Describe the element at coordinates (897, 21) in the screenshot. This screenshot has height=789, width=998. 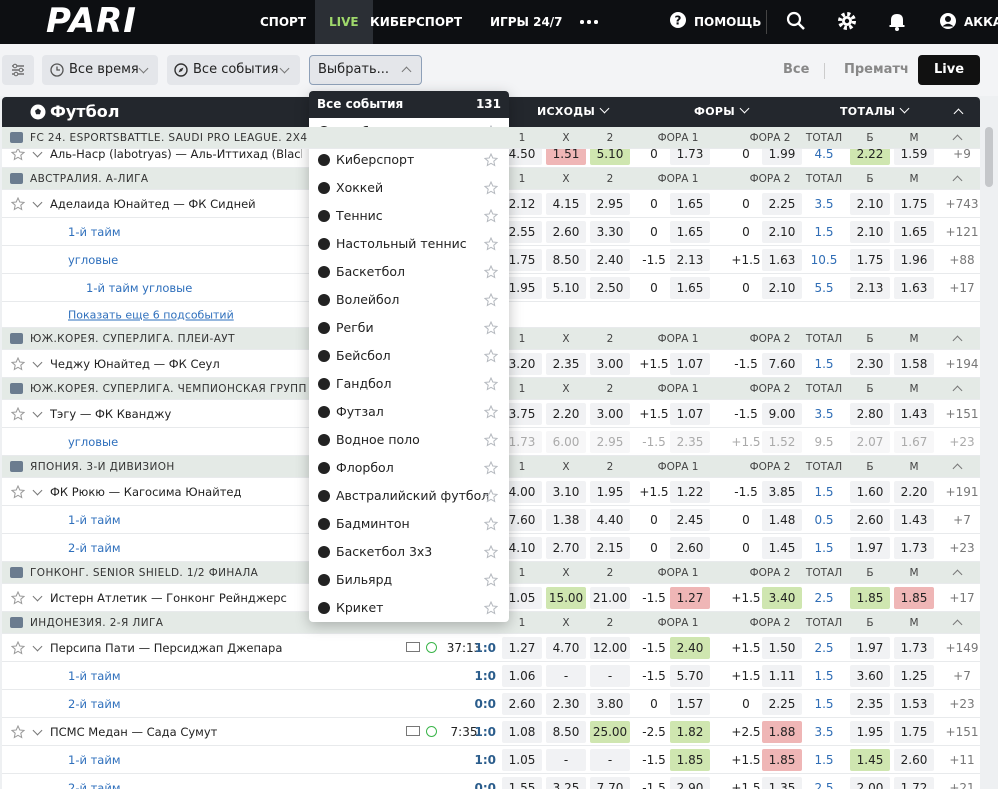
I see `notifications-icon` at that location.